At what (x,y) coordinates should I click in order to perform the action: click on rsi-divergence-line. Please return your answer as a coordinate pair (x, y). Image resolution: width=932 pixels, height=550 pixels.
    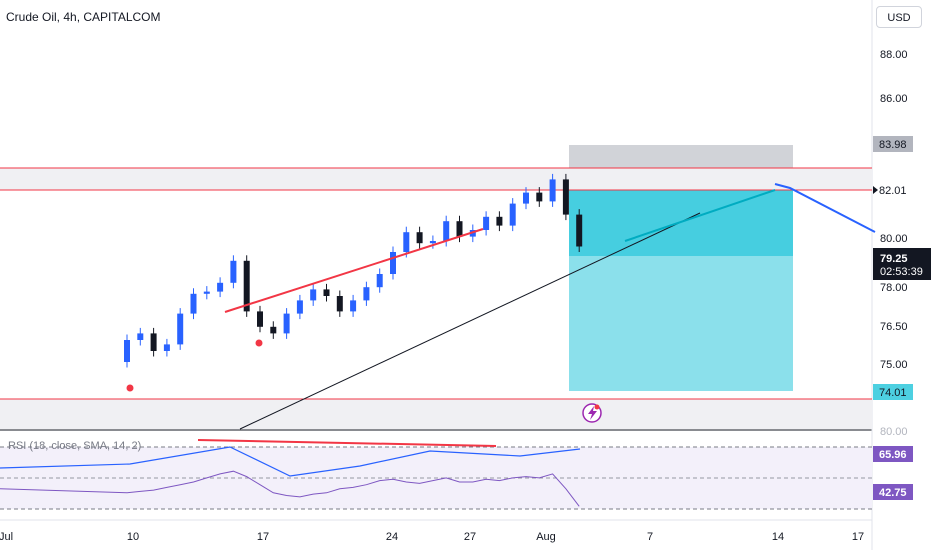
    Looking at the image, I should click on (347, 443).